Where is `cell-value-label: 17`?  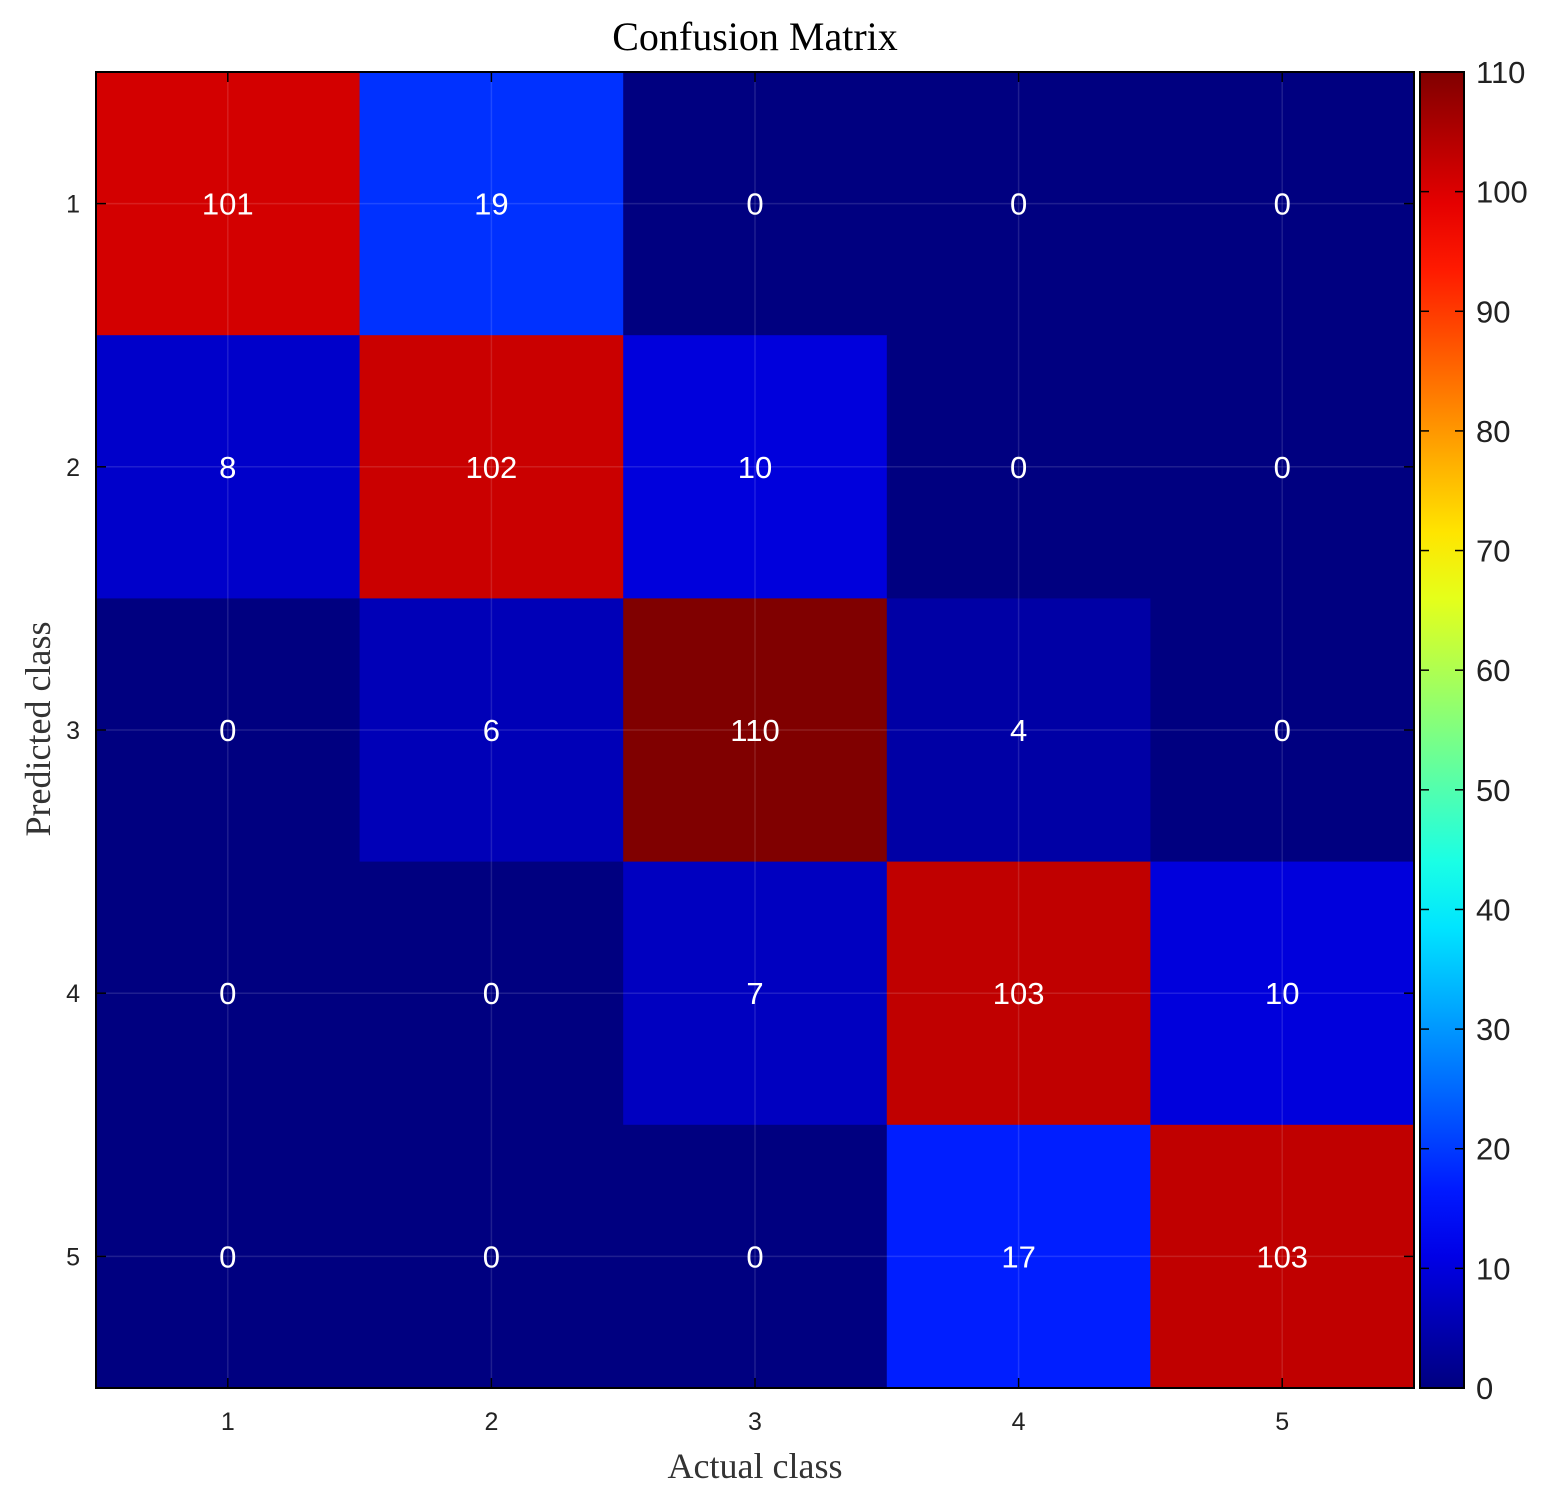
cell-value-label: 17 is located at coordinates (1018, 1256).